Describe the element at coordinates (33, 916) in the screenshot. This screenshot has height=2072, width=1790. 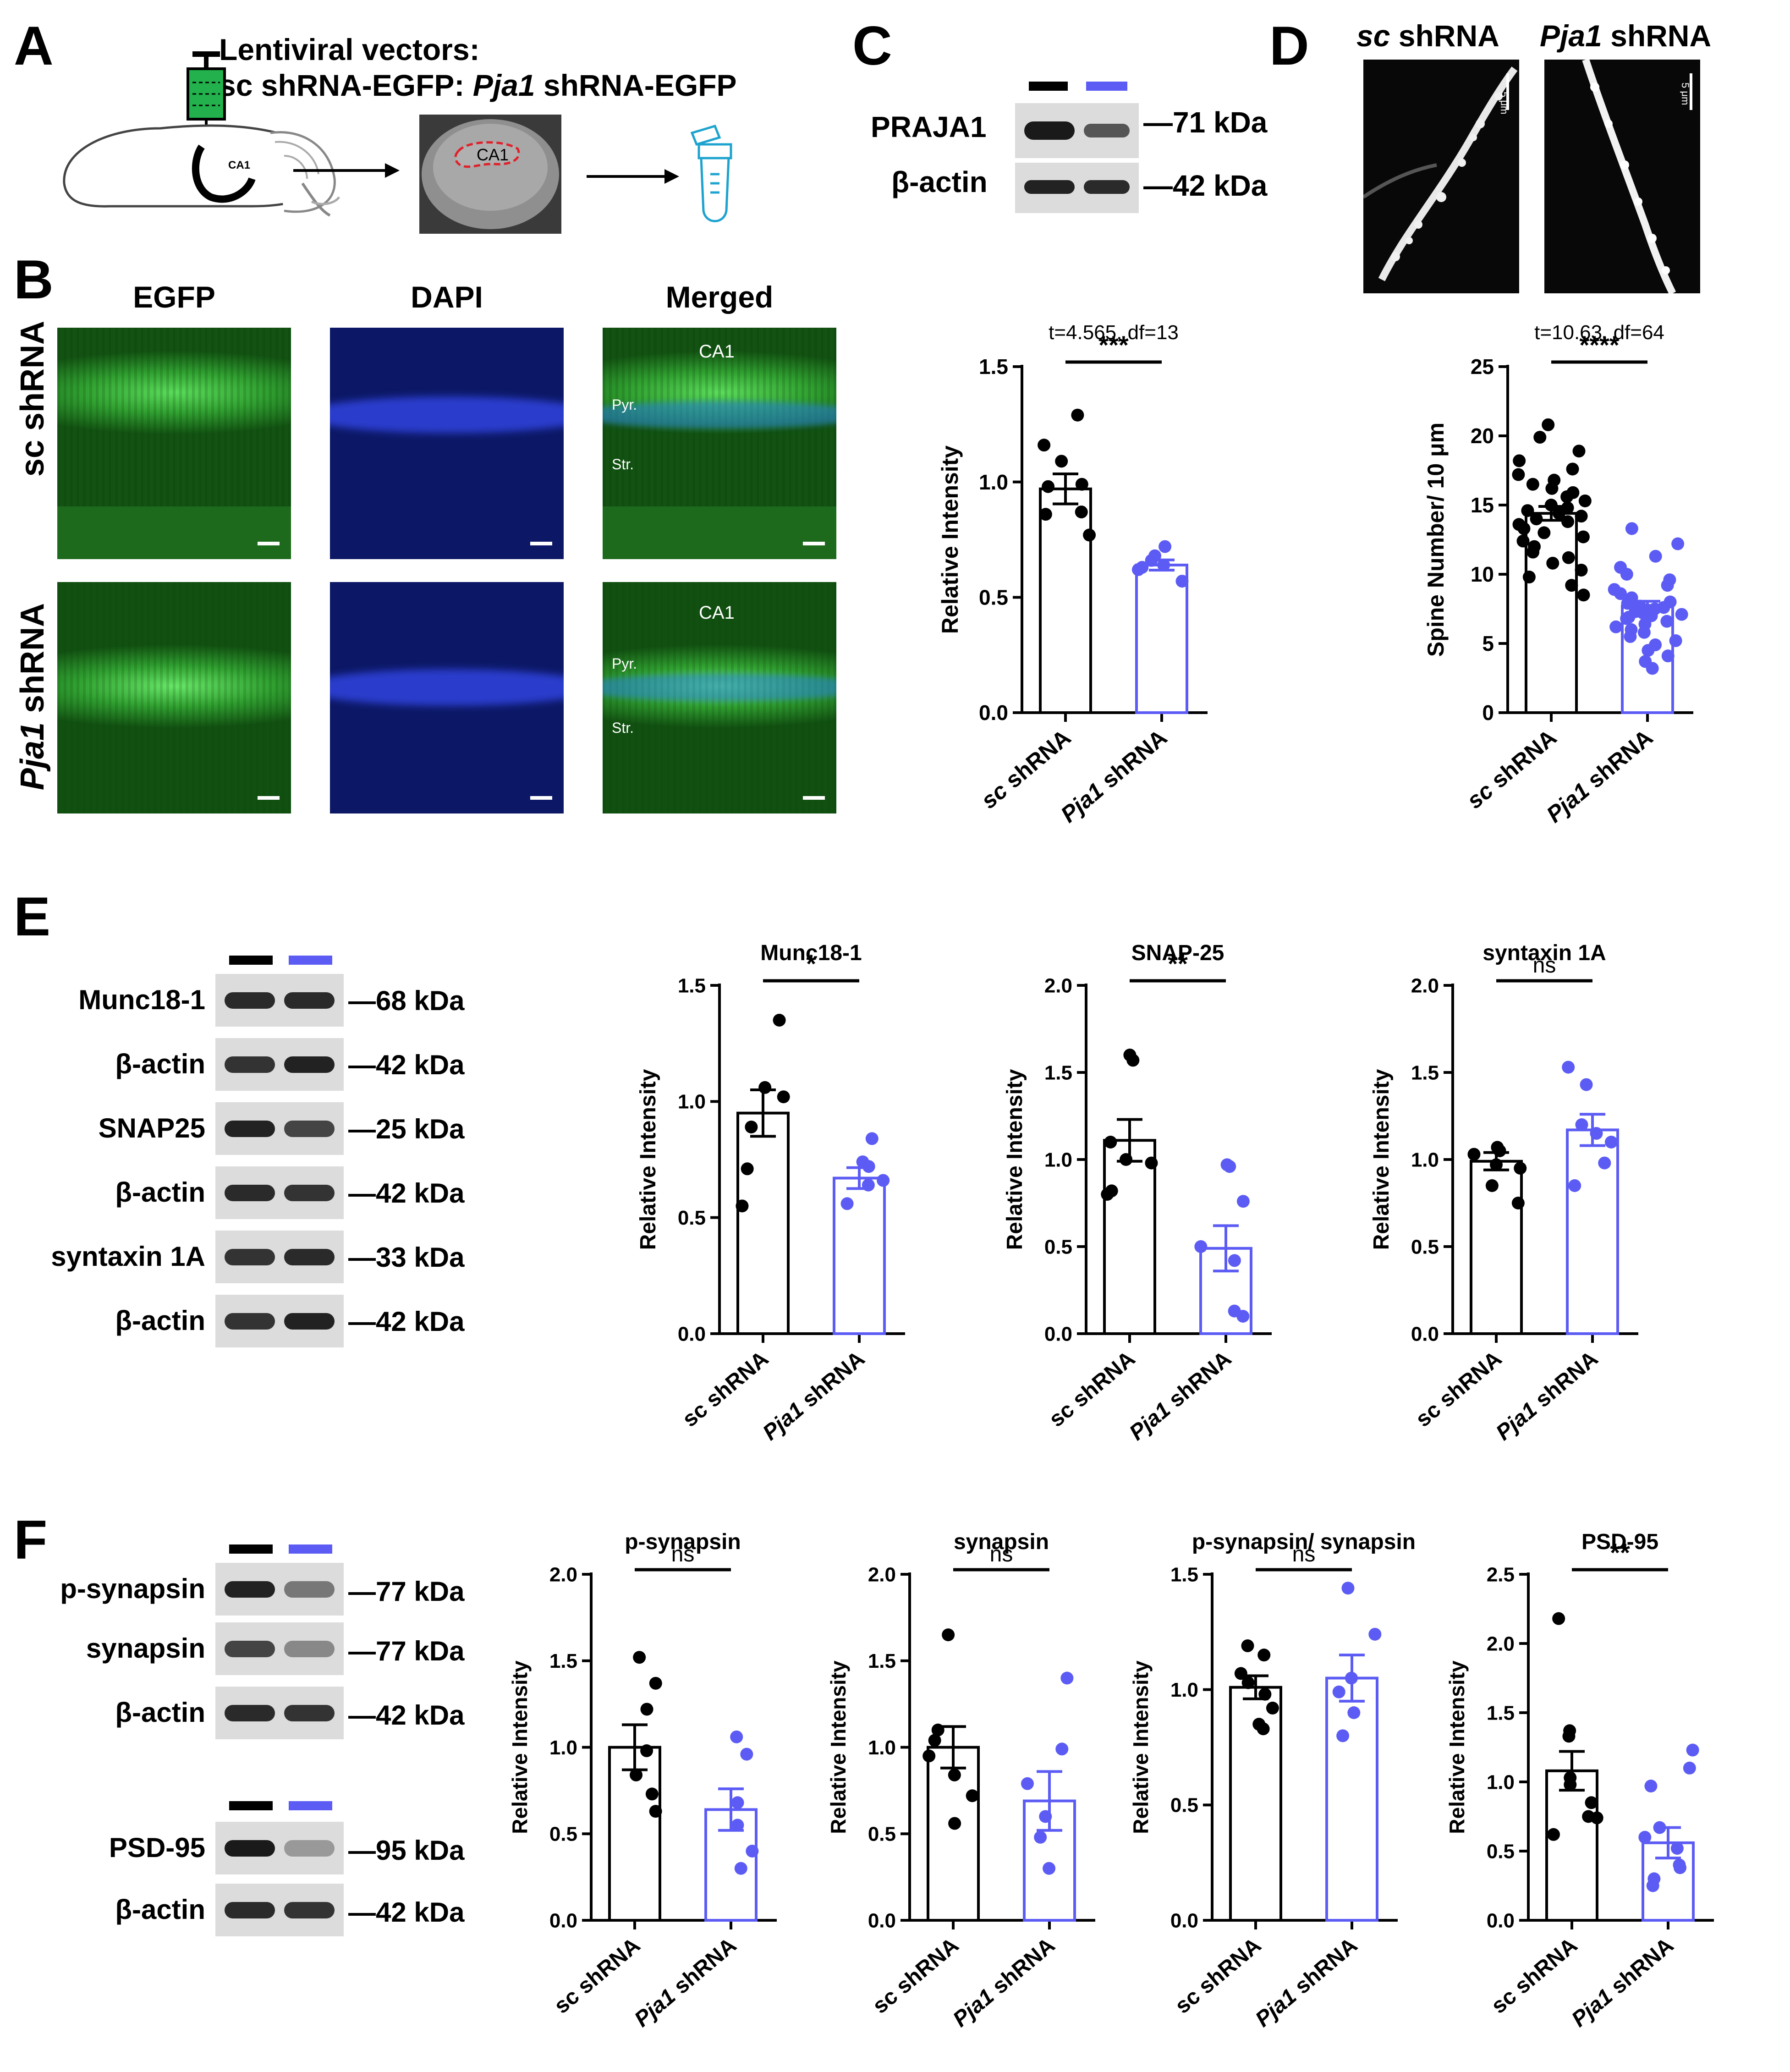
I see `panel-label-e: E` at that location.